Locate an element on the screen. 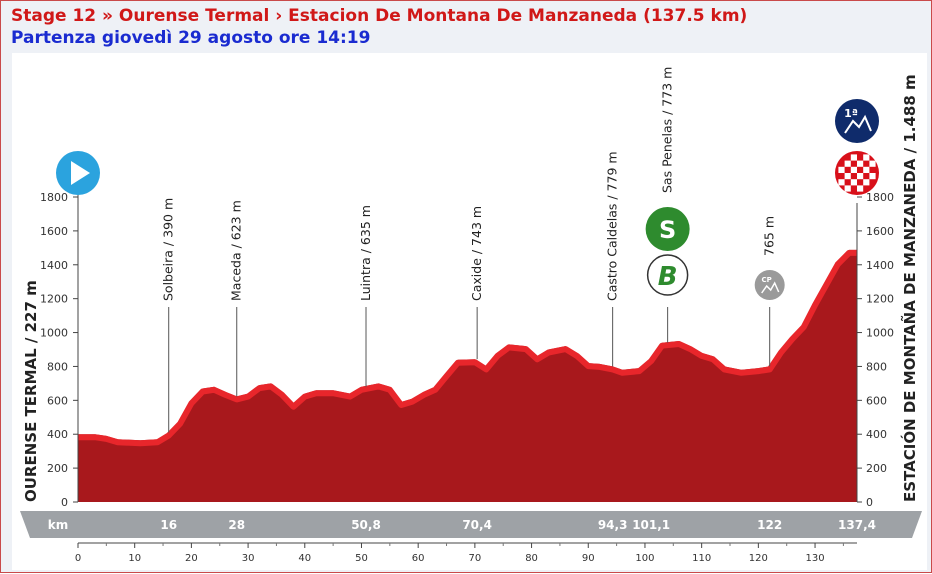 This screenshot has height=574, width=932. sprint-label: S is located at coordinates (667, 230).